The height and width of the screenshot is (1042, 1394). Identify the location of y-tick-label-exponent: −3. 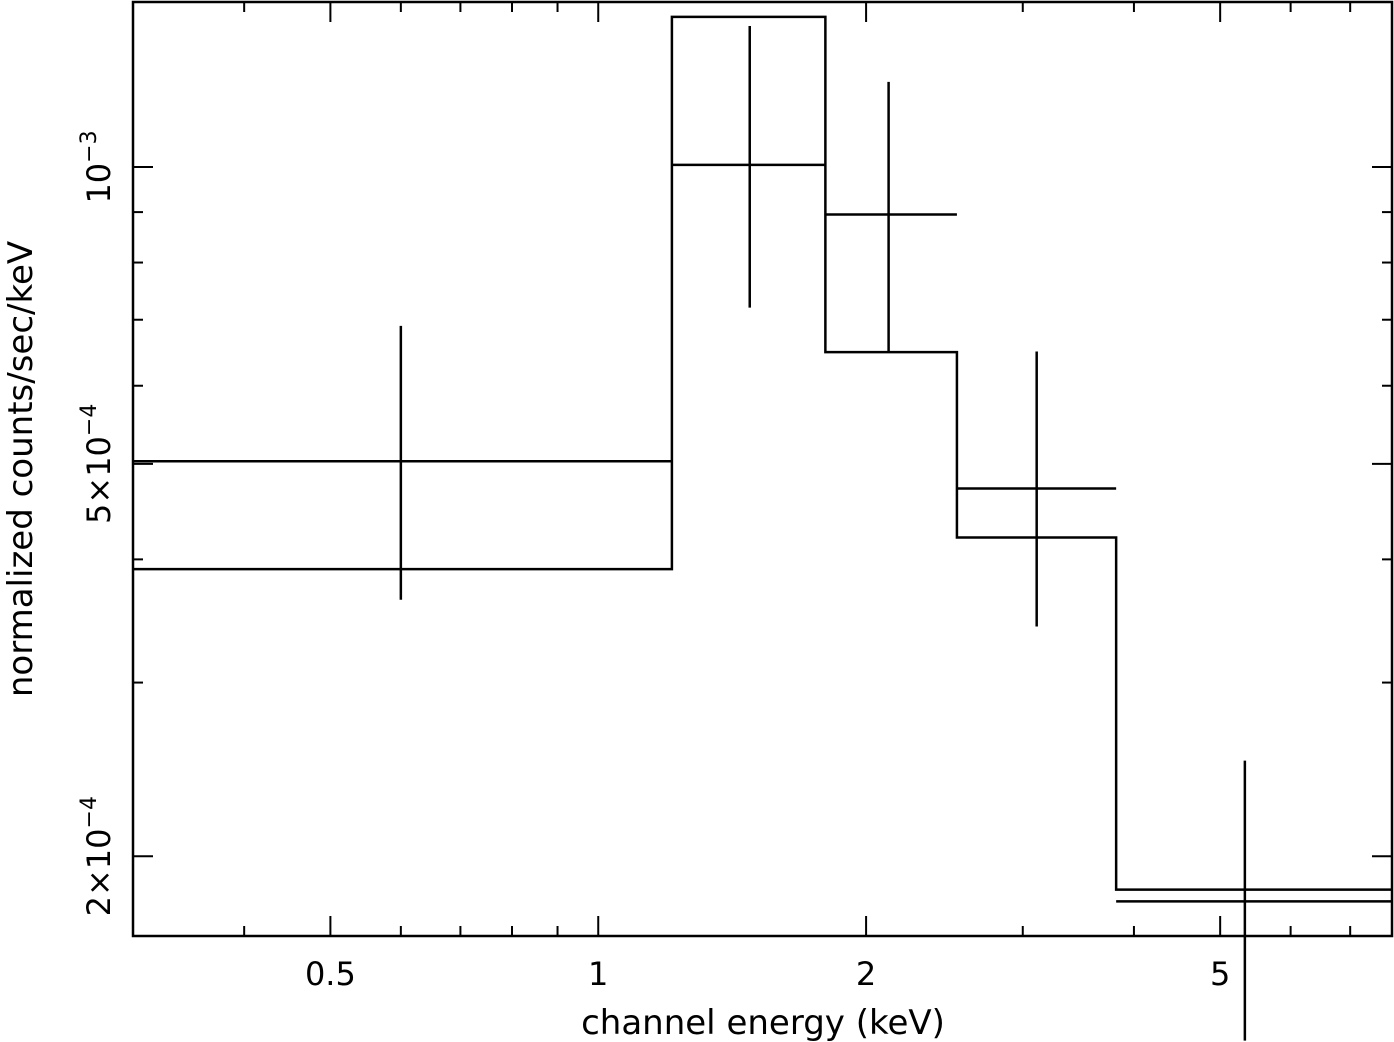
(89, 146).